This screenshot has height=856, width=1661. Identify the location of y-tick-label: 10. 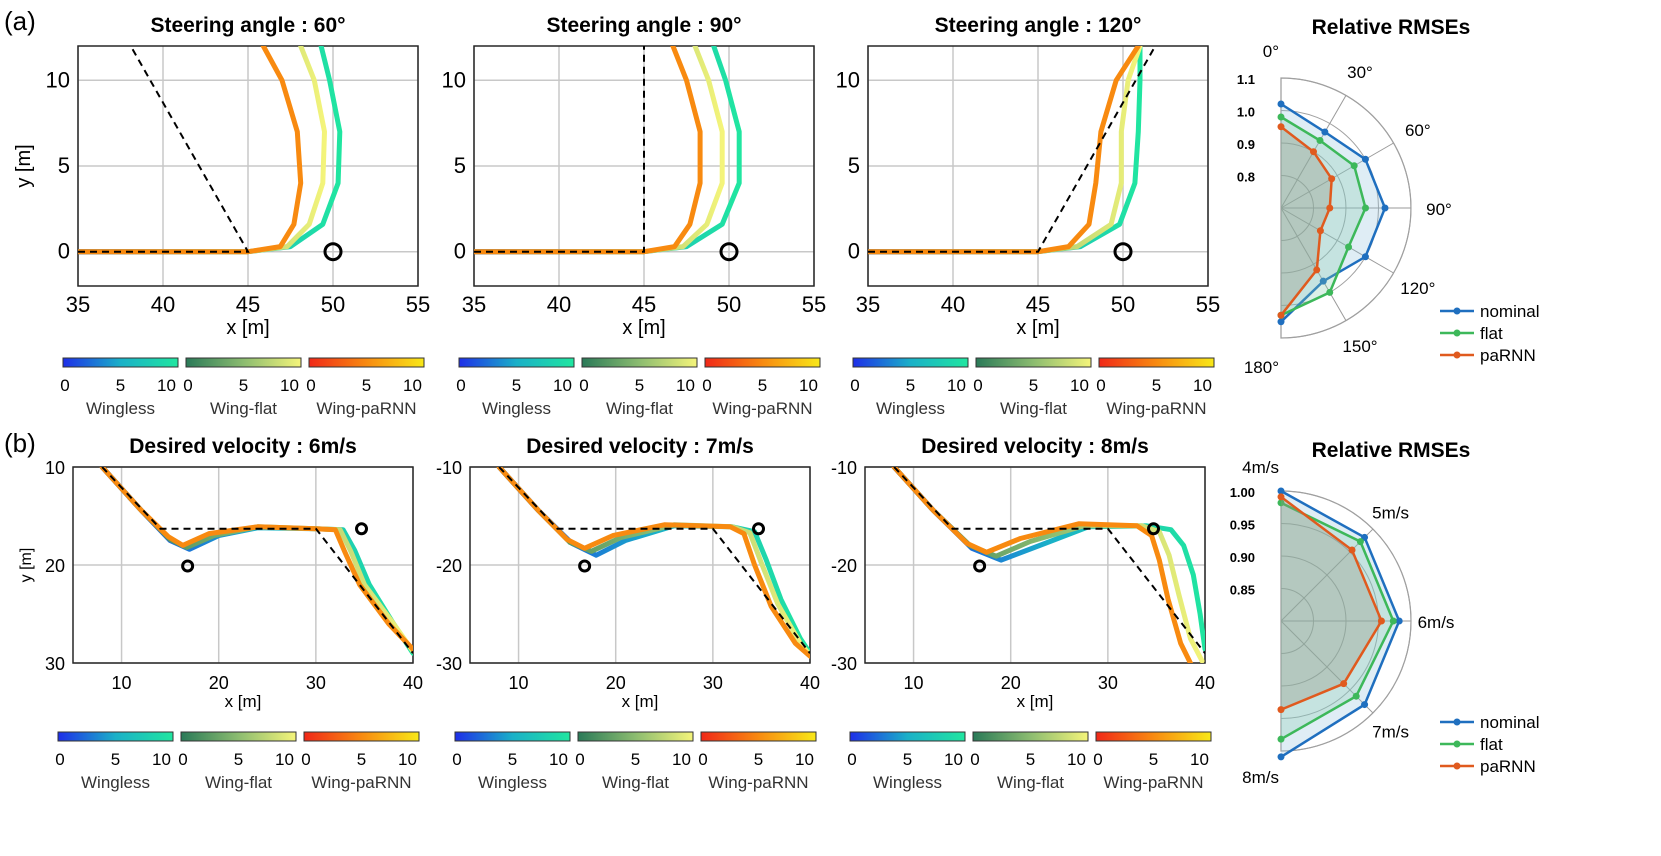
(58, 79).